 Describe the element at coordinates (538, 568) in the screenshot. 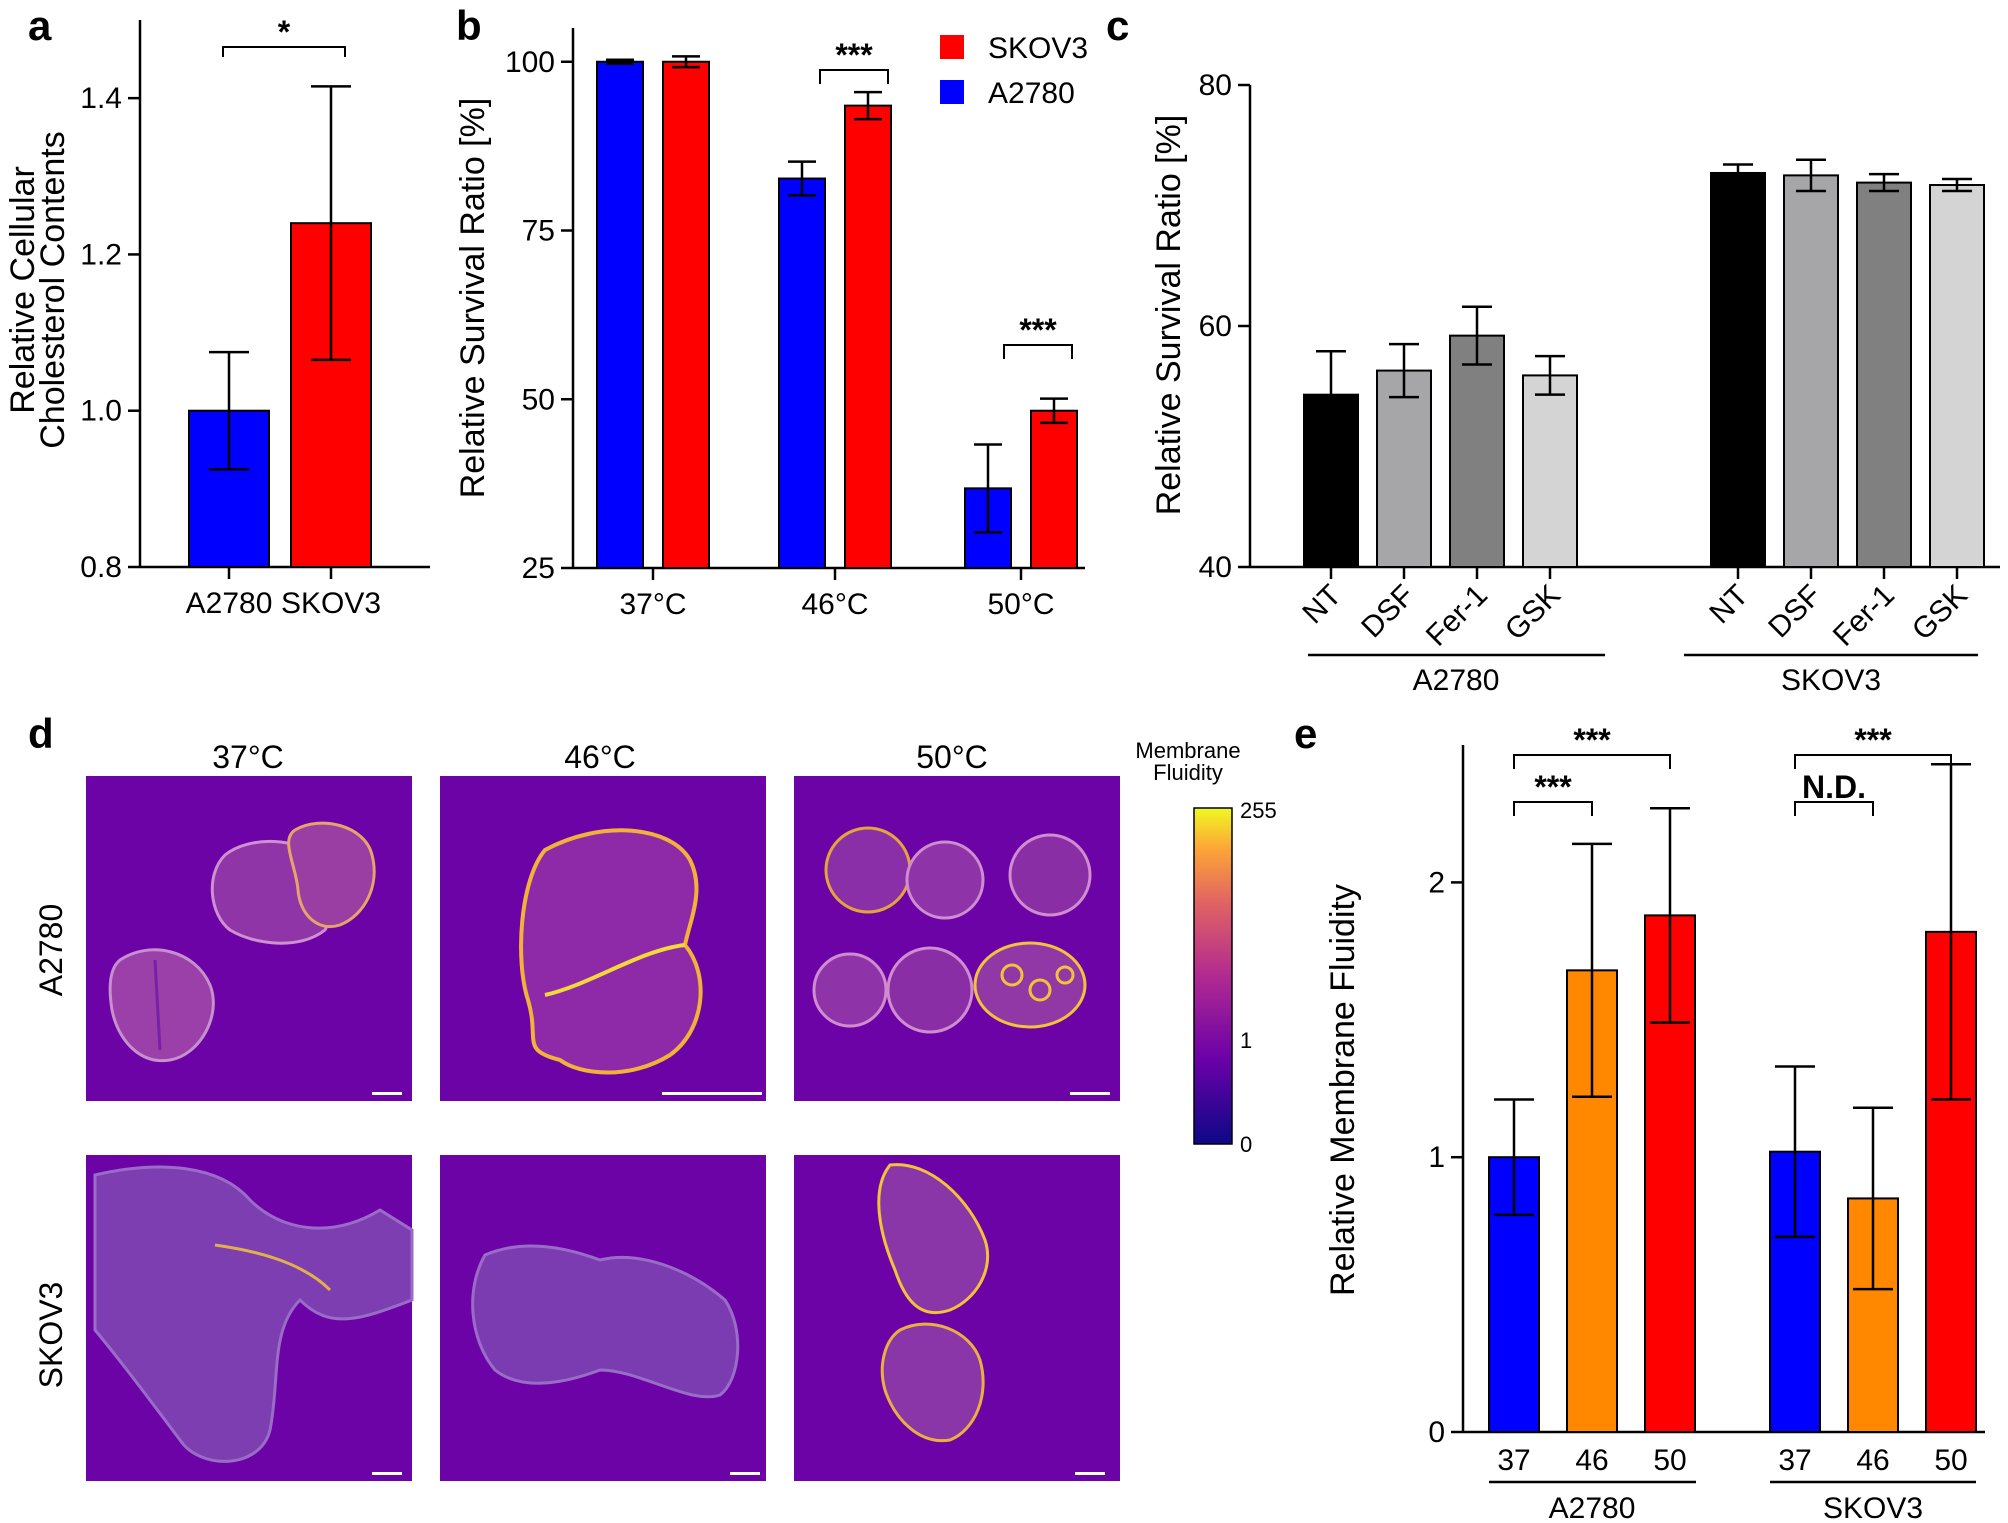

I see `chart-b-ytick-label: 25` at that location.